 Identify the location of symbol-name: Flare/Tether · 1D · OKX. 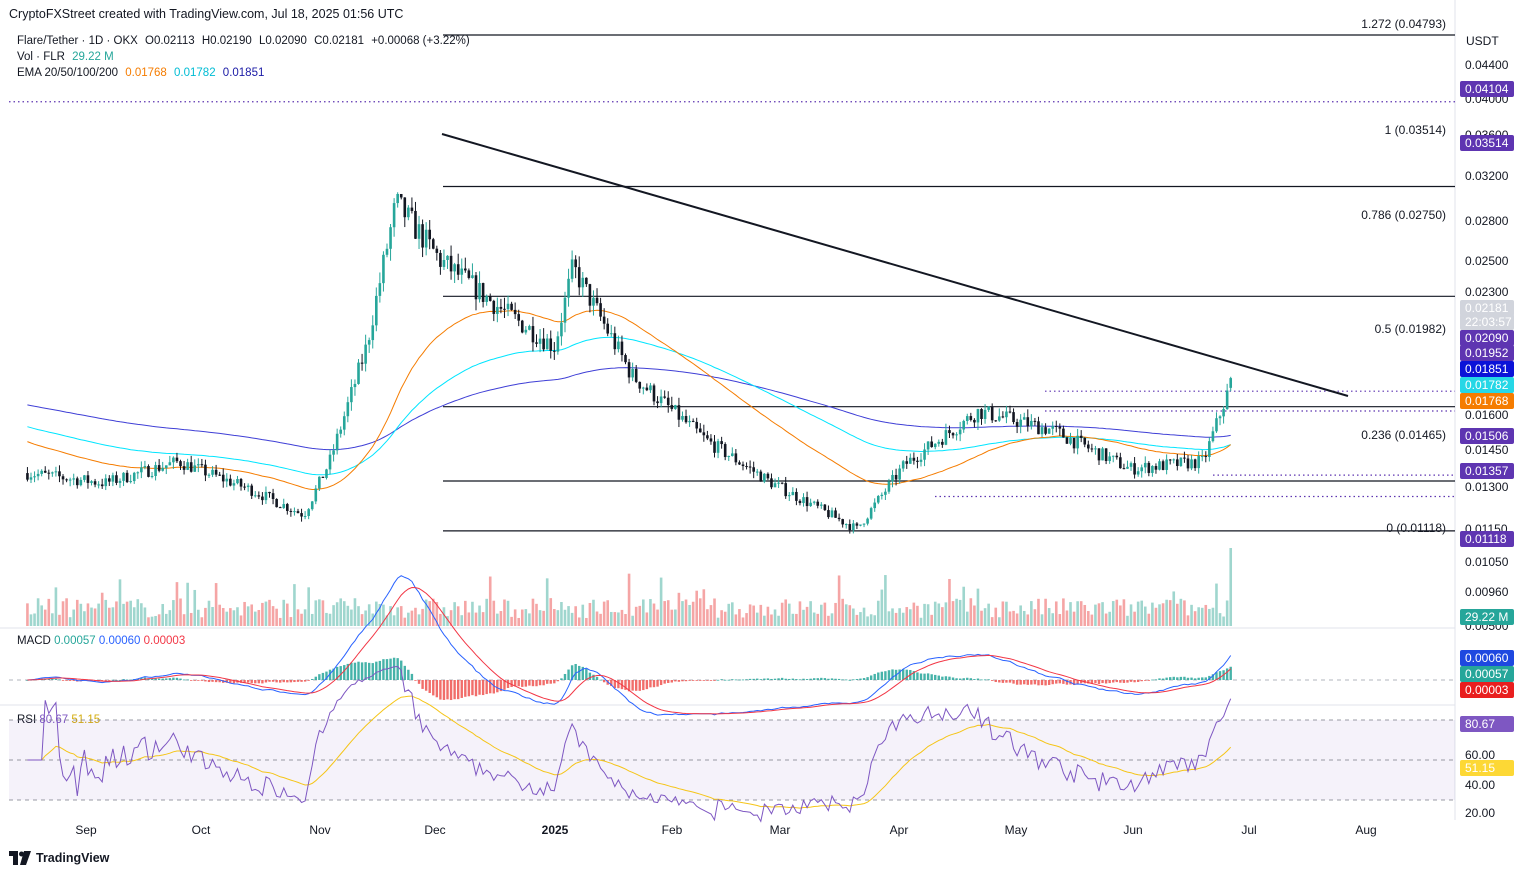
(77, 41).